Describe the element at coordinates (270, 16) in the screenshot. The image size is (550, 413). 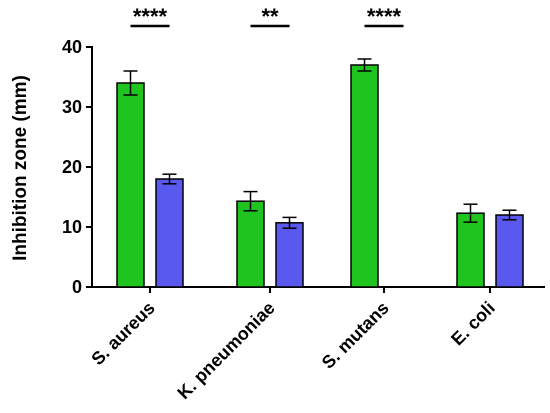
I see `significance-label: **` at that location.